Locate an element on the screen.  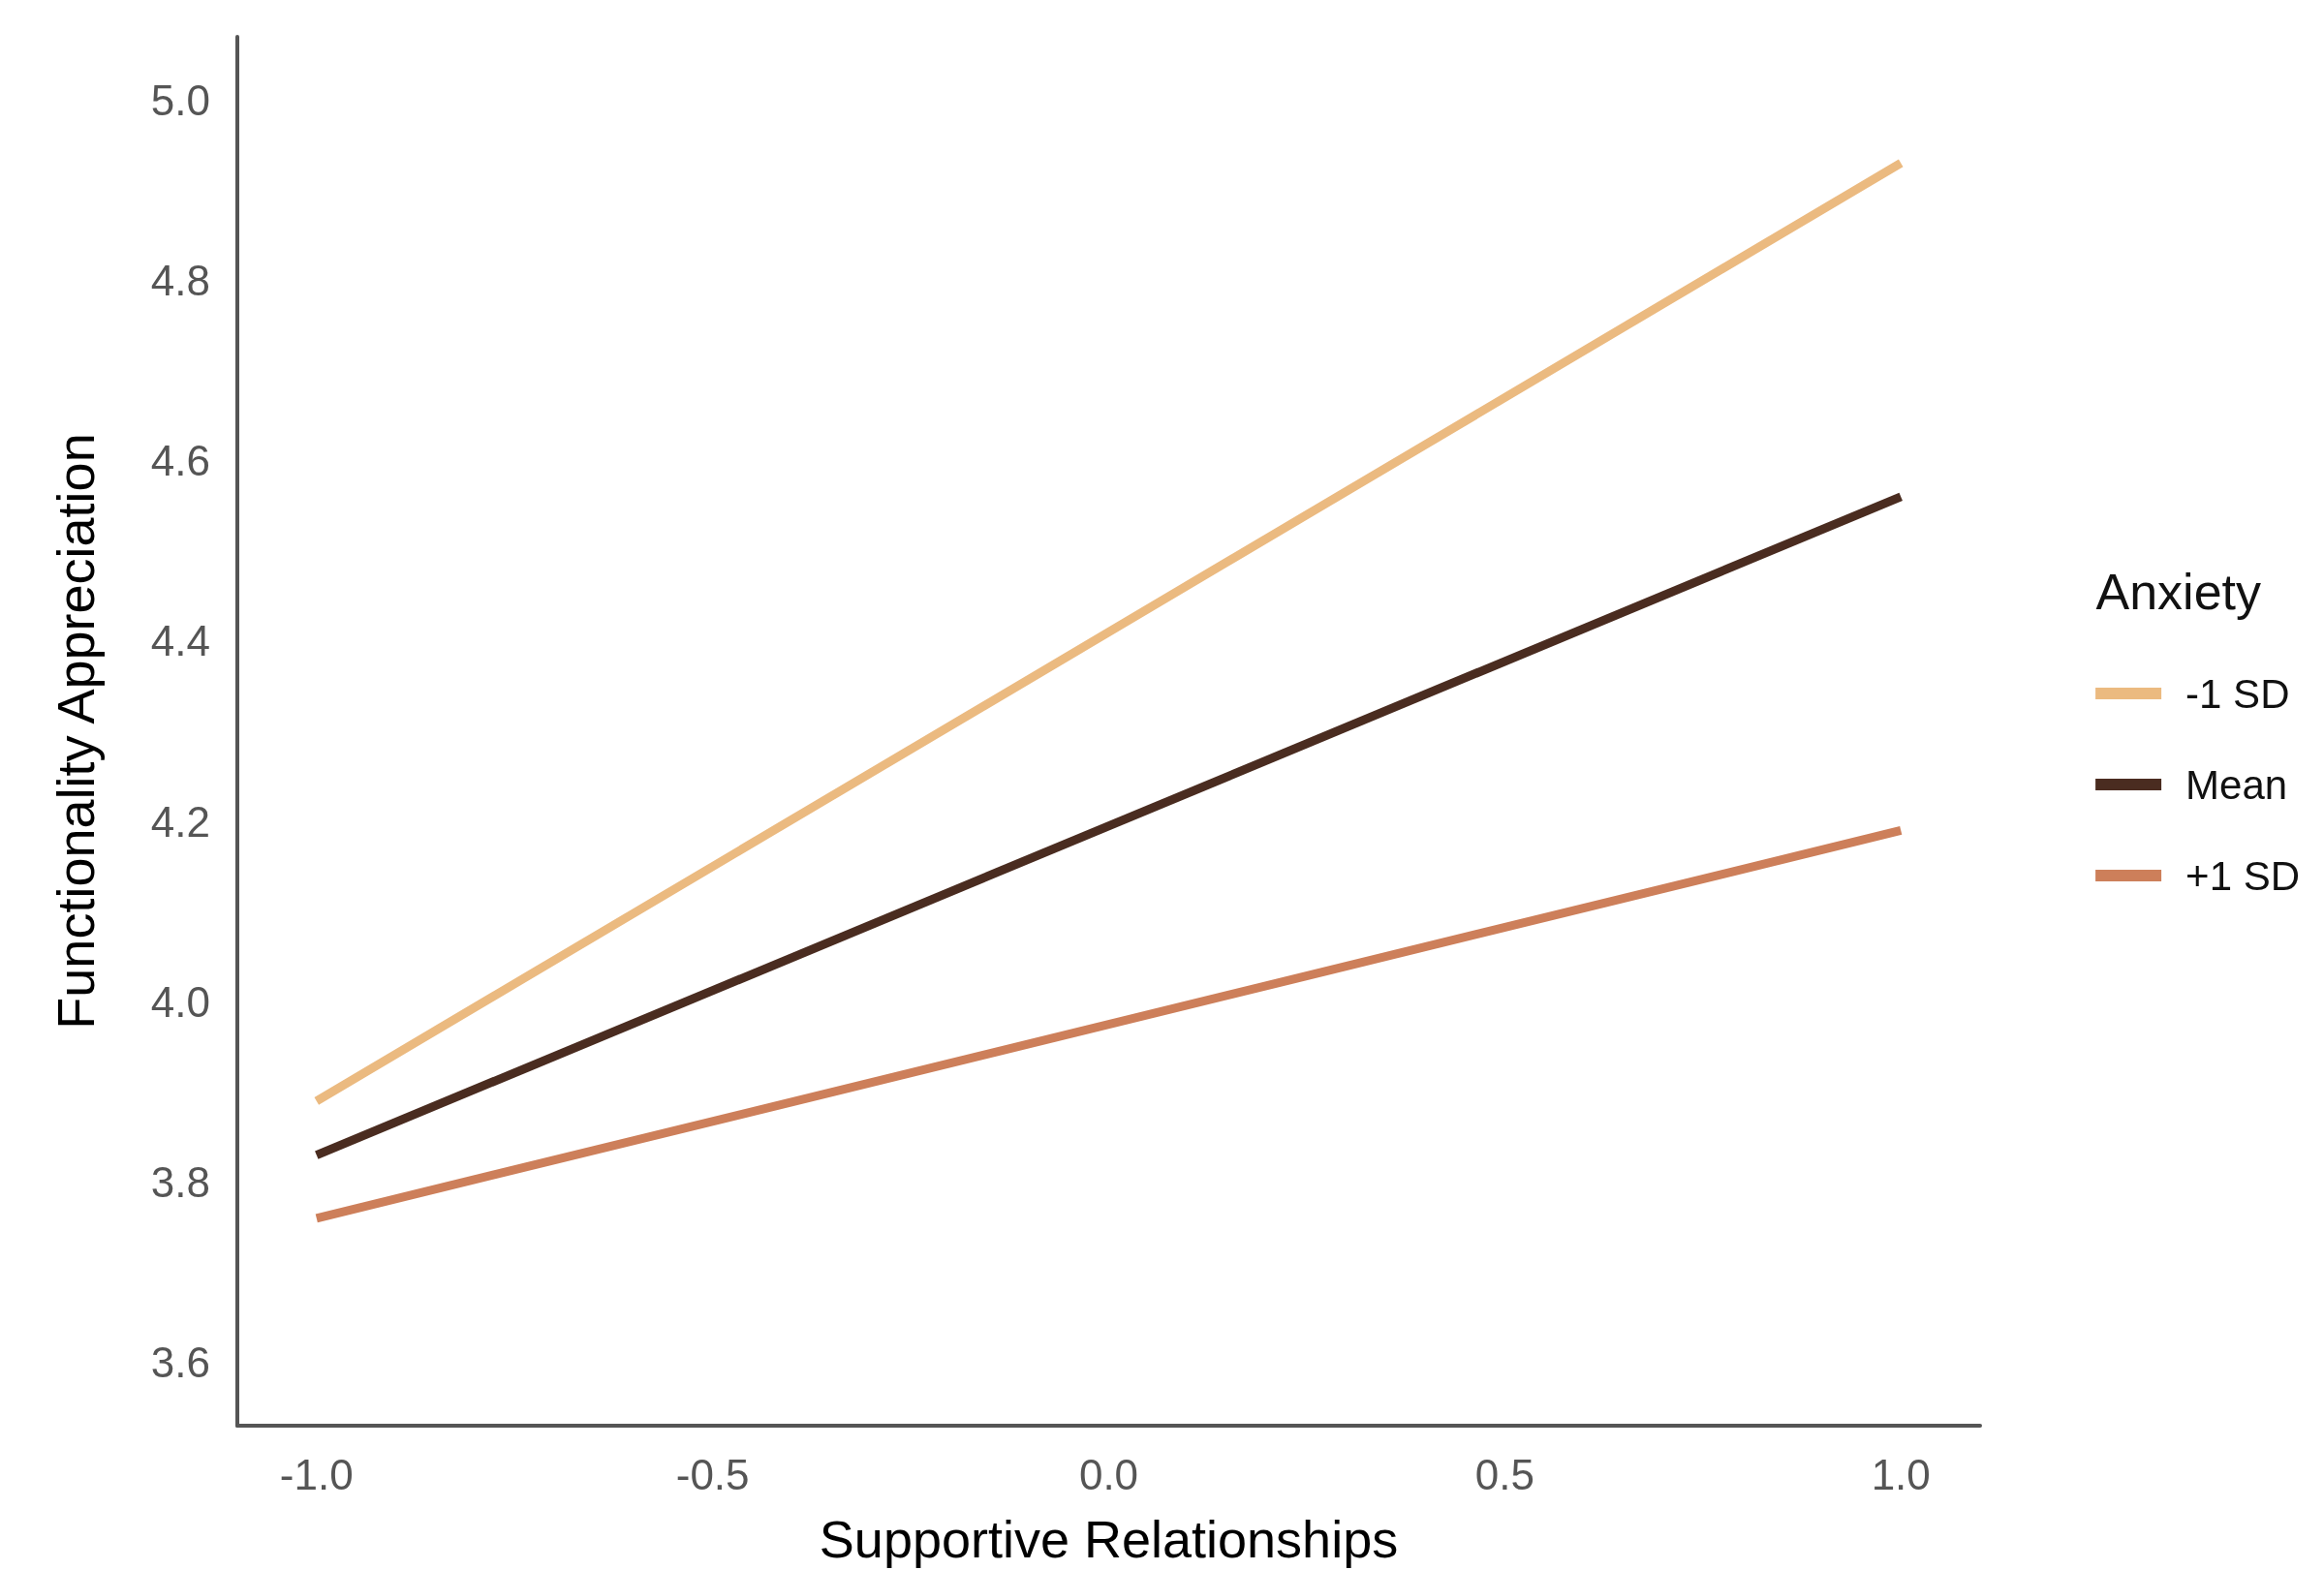
x-tick-label: 0.5 is located at coordinates (1504, 1474).